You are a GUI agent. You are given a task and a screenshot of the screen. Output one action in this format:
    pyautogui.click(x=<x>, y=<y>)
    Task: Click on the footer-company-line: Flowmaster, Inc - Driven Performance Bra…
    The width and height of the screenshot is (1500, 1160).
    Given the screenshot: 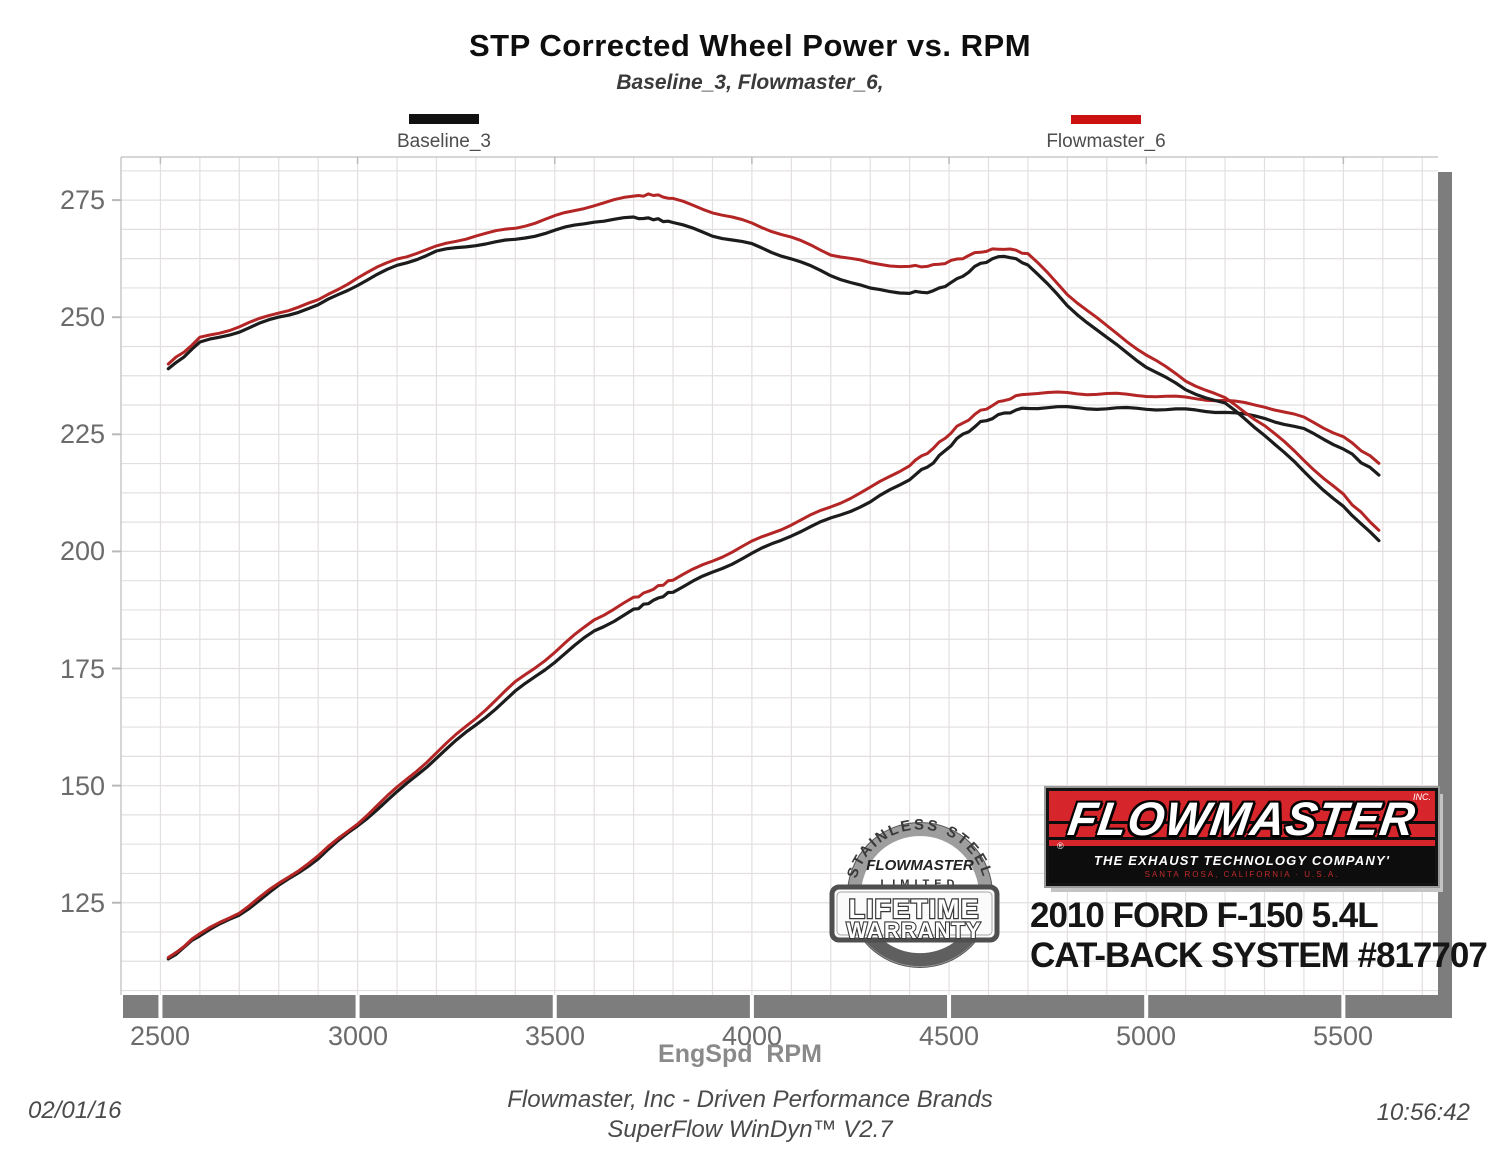 What is the action you would take?
    pyautogui.click(x=750, y=1099)
    